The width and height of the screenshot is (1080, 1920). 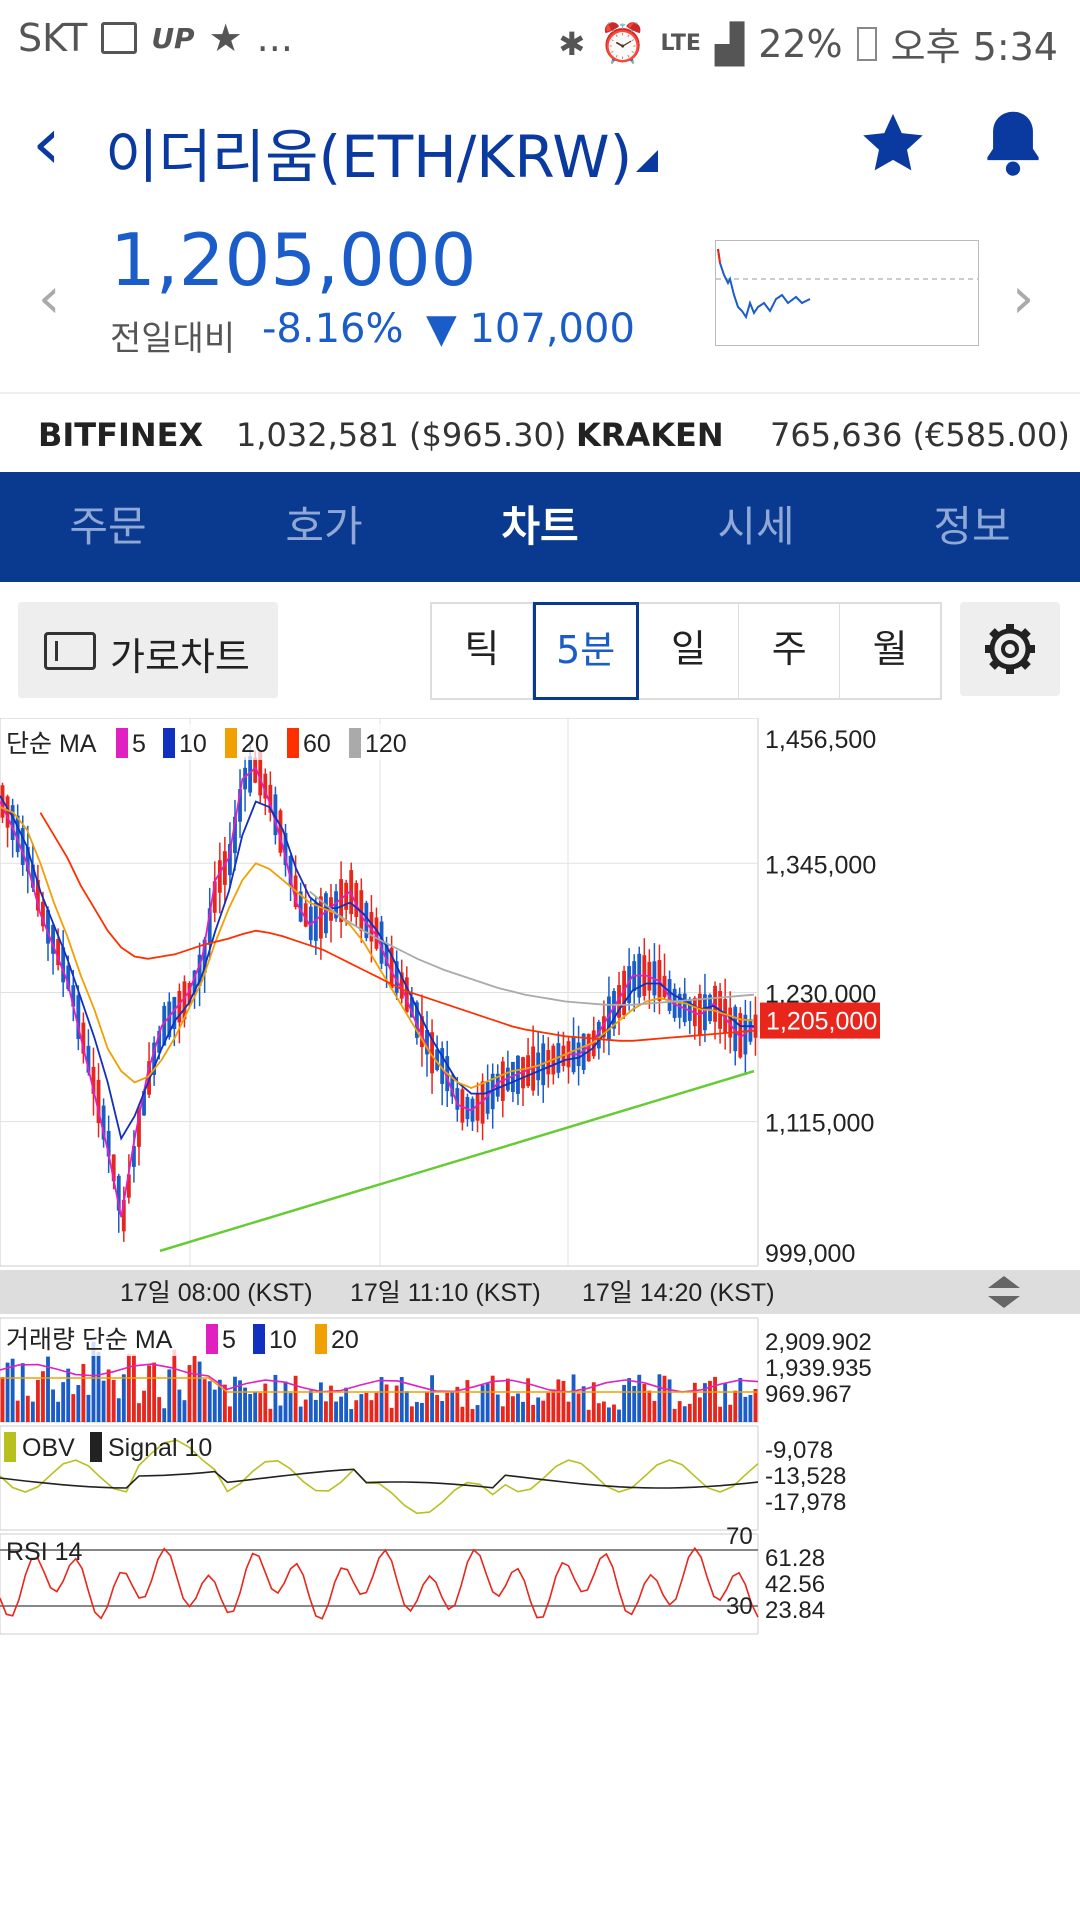 I want to click on dropdown-caret-icon, so click(x=647, y=161).